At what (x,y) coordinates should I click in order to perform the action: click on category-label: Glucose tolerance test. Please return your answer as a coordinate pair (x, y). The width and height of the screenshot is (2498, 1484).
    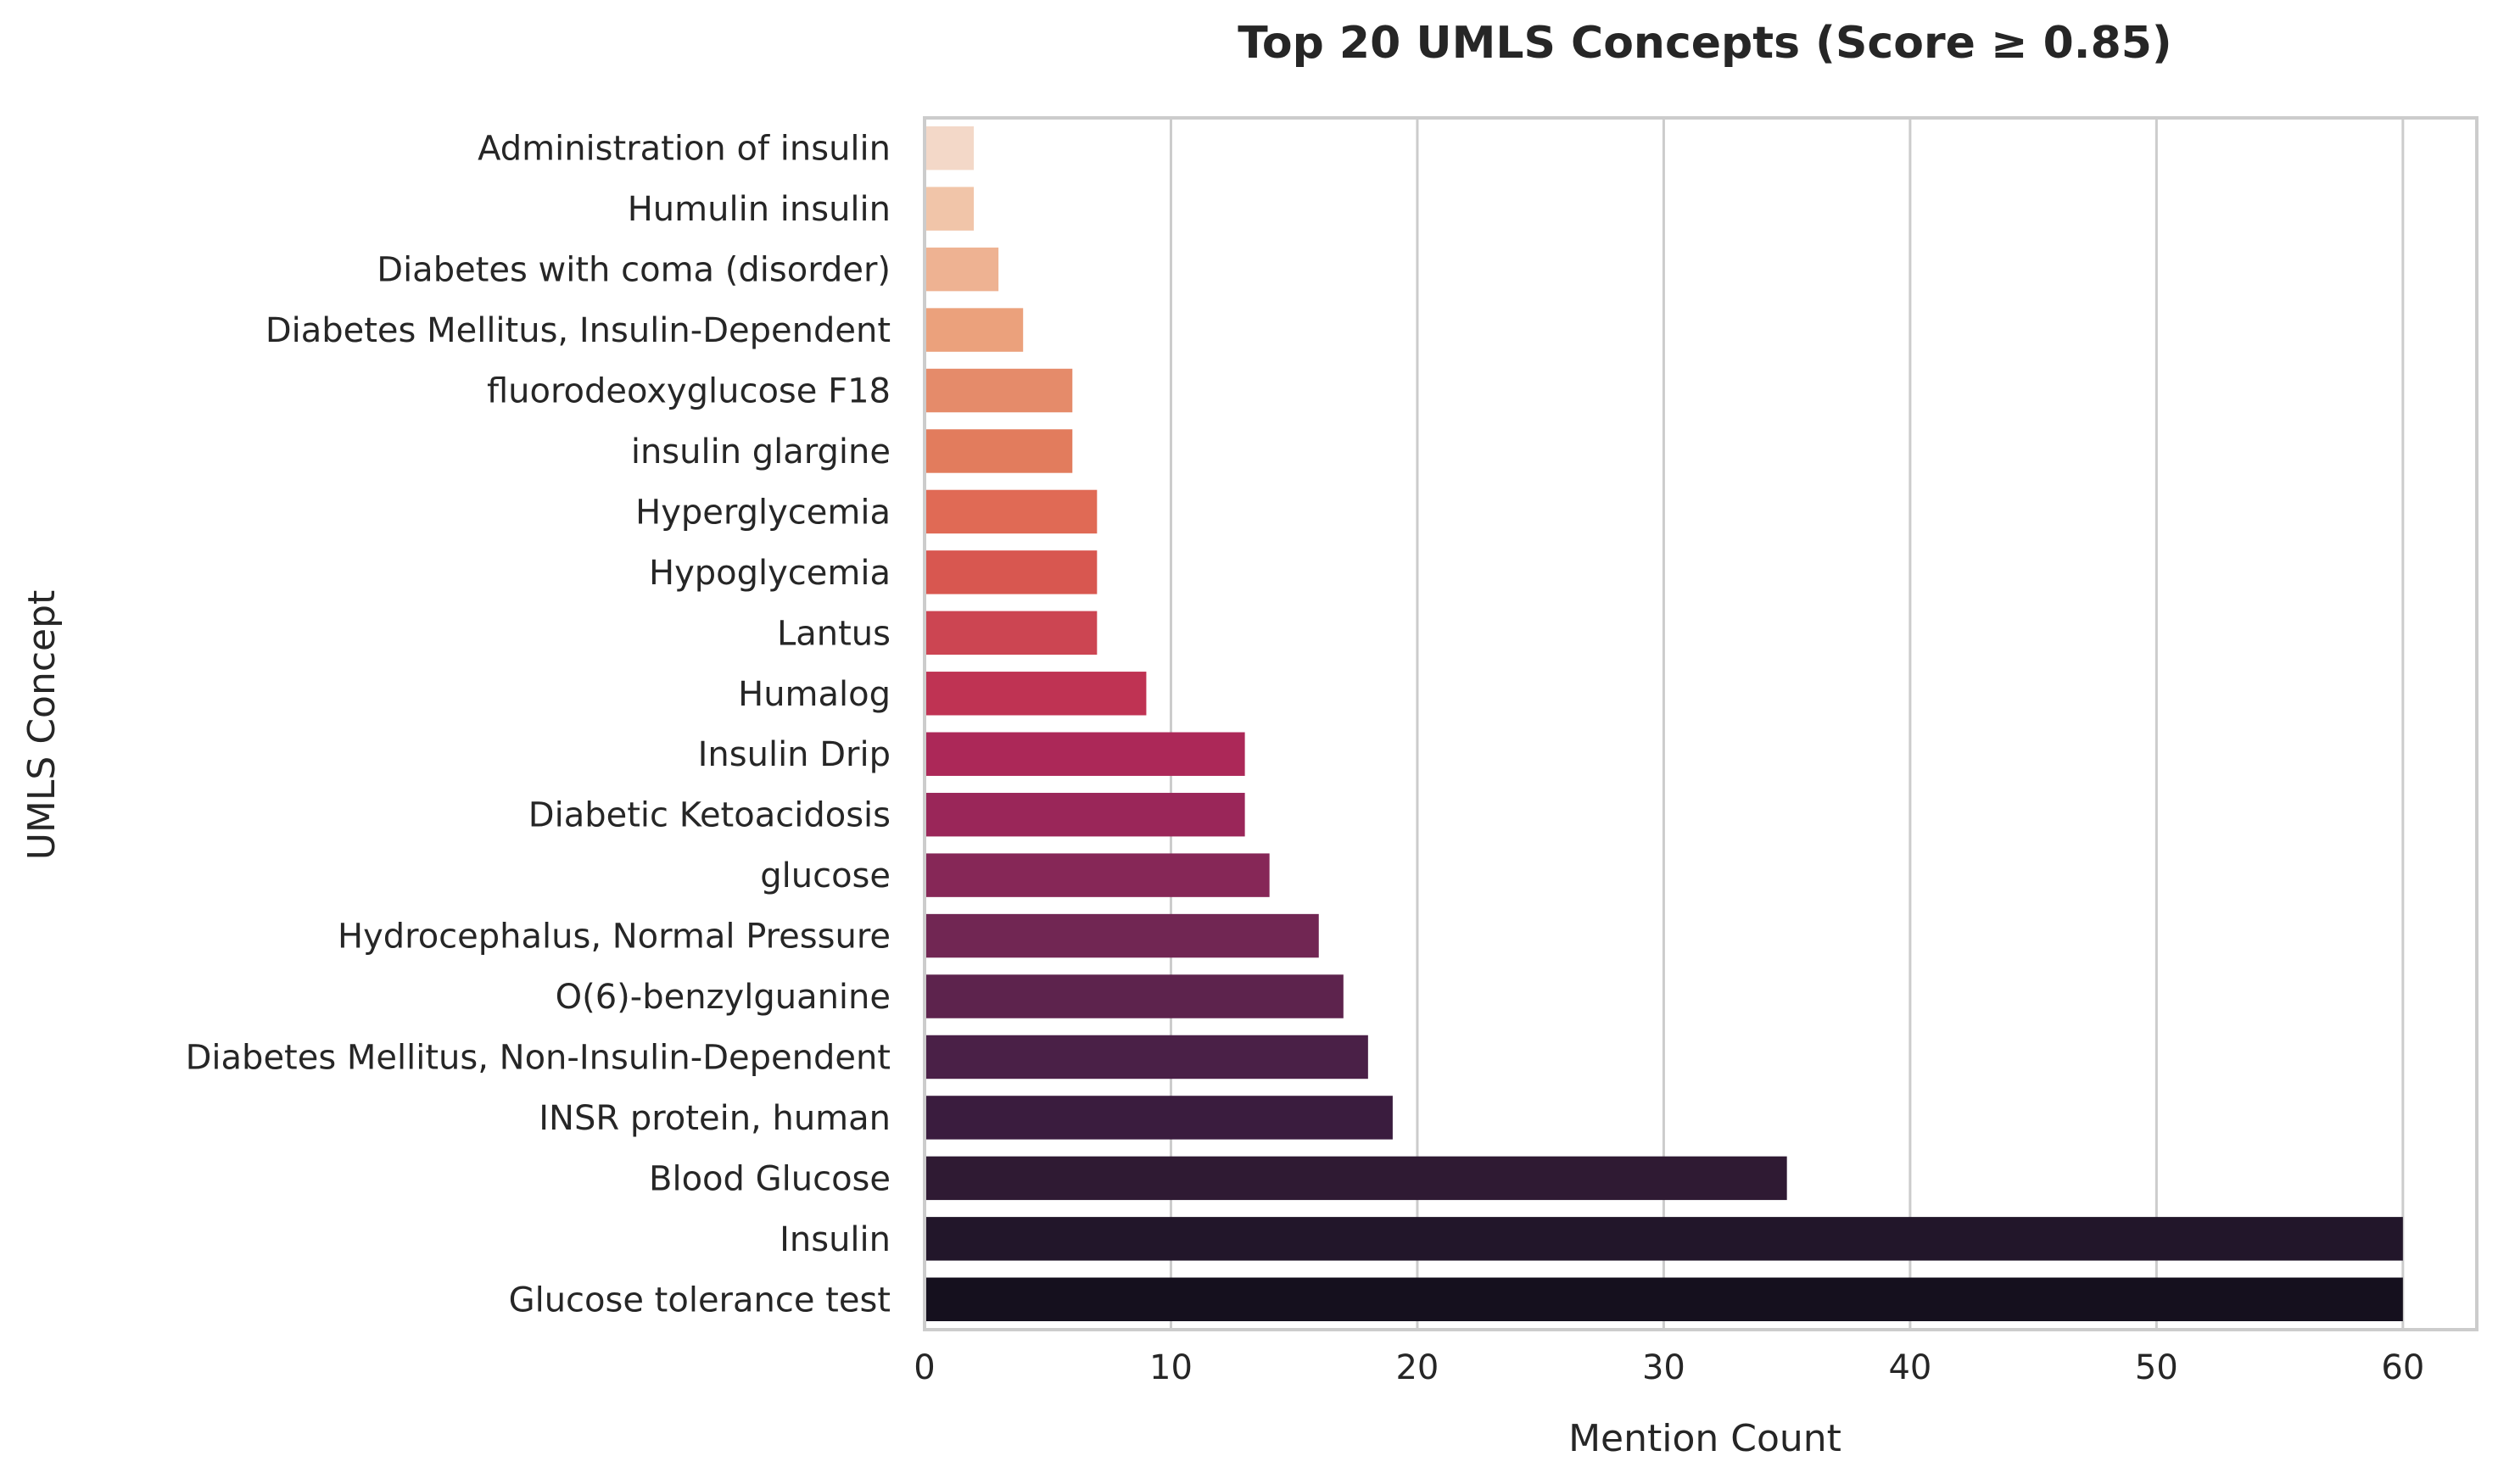
    Looking at the image, I should click on (700, 1299).